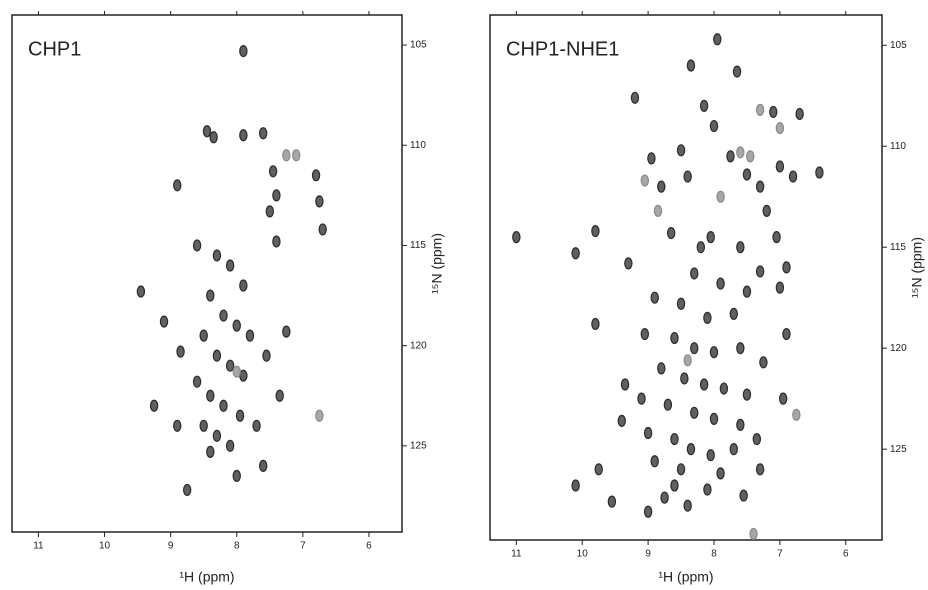 This screenshot has height=590, width=928. Describe the element at coordinates (38, 546) in the screenshot. I see `x-tick-label: 11` at that location.